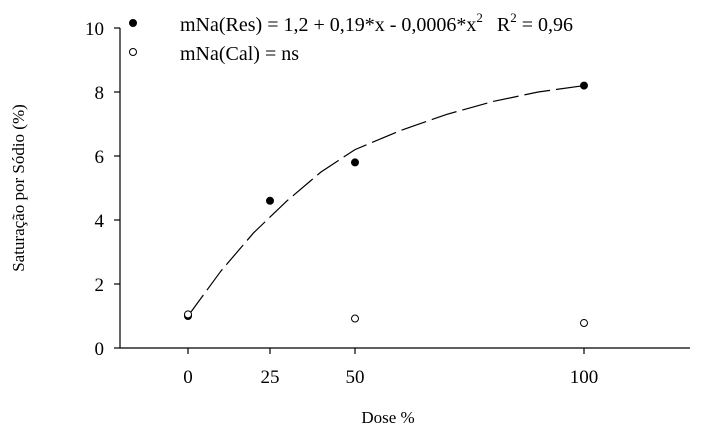  What do you see at coordinates (355, 377) in the screenshot?
I see `x-tick-label: 50` at bounding box center [355, 377].